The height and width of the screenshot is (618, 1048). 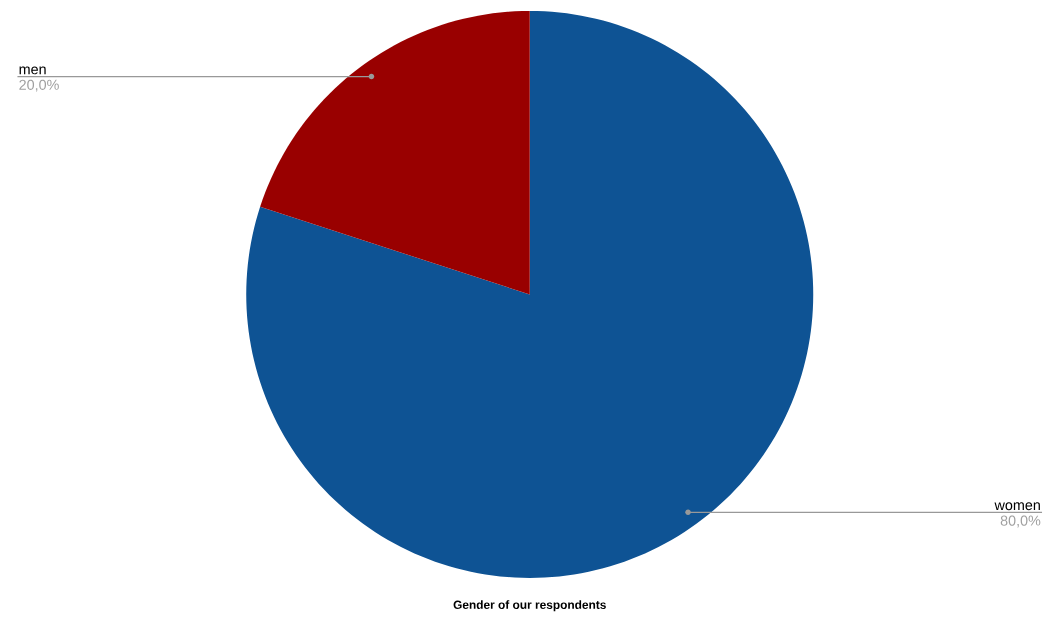 I want to click on slice-label: women, so click(x=1017, y=506).